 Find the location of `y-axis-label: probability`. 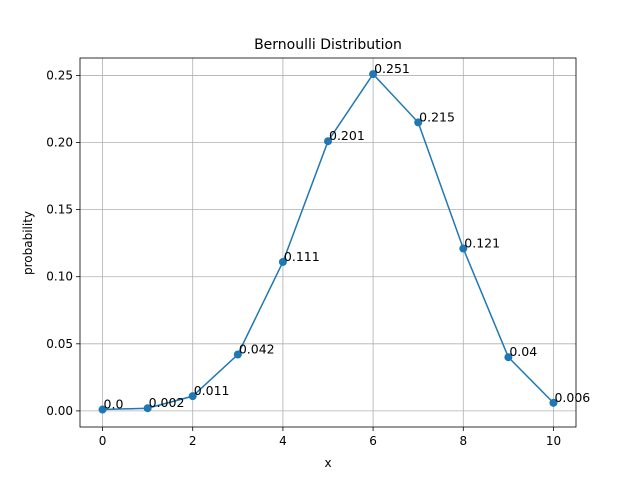

y-axis-label: probability is located at coordinates (28, 243).